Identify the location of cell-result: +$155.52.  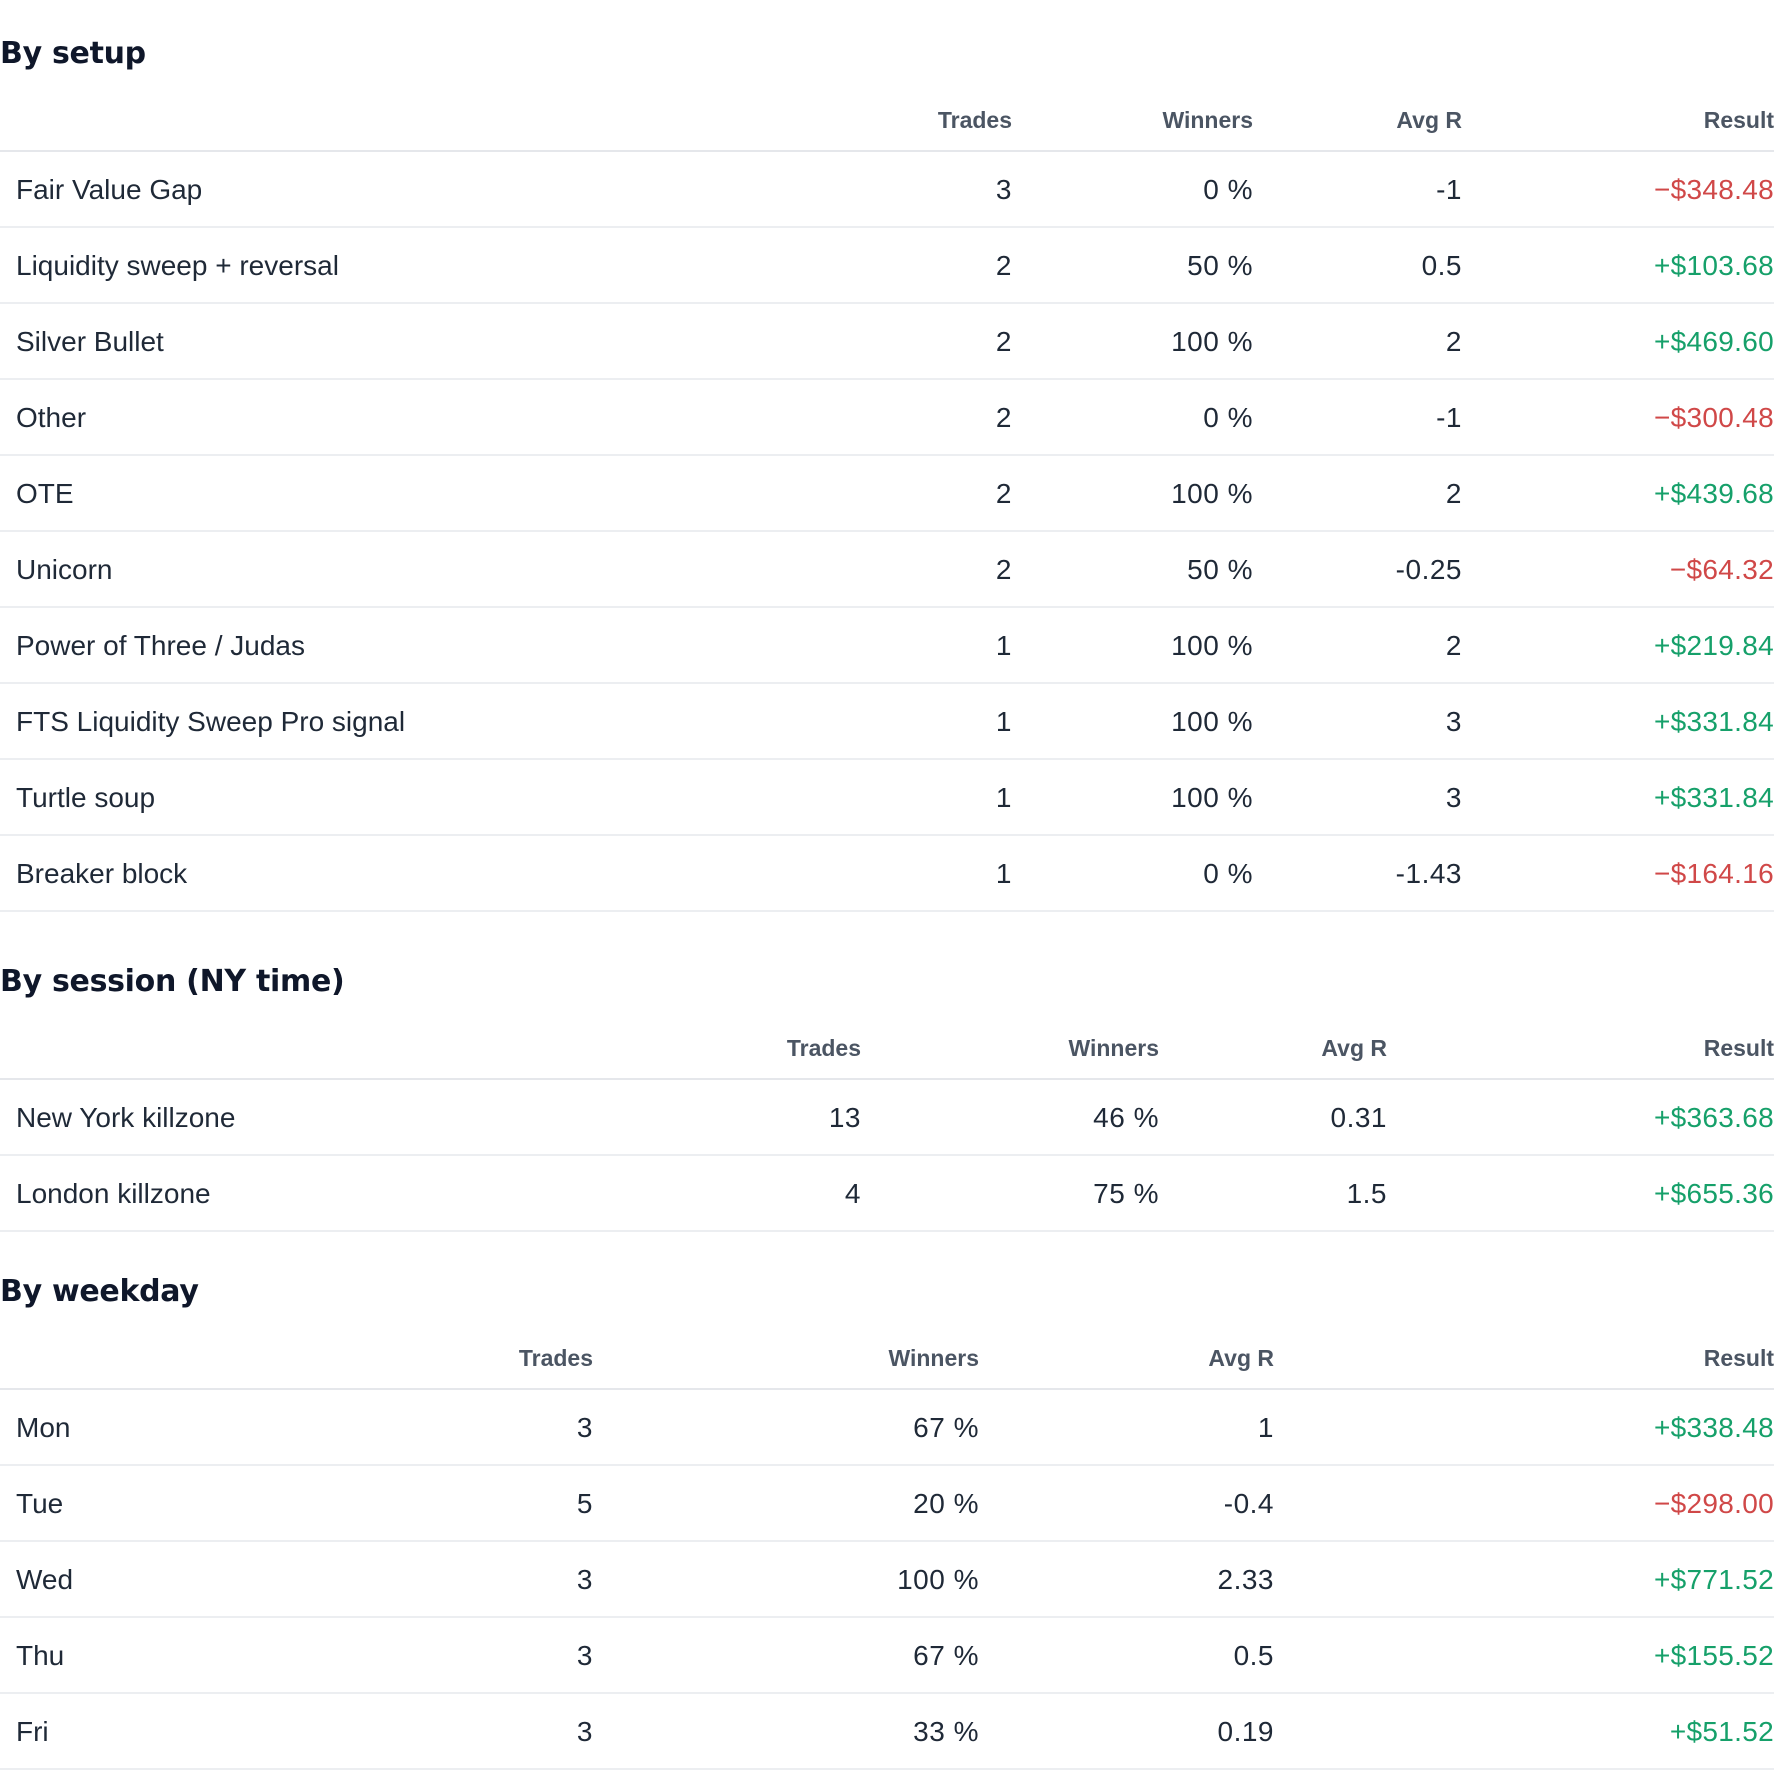
(1714, 1655).